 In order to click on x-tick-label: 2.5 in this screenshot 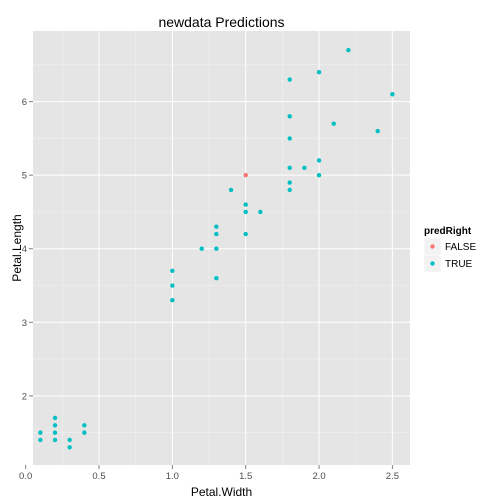, I will do `click(392, 476)`.